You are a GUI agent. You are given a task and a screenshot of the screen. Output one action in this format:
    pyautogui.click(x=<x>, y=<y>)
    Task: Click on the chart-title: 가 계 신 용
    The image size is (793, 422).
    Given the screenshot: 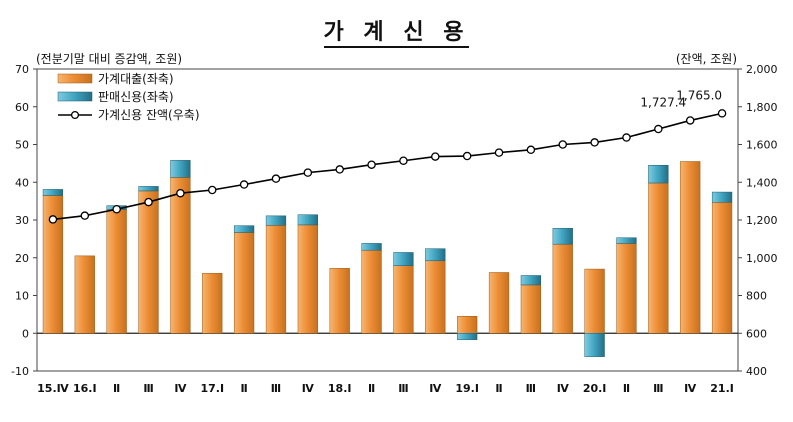 What is the action you would take?
    pyautogui.click(x=396, y=31)
    